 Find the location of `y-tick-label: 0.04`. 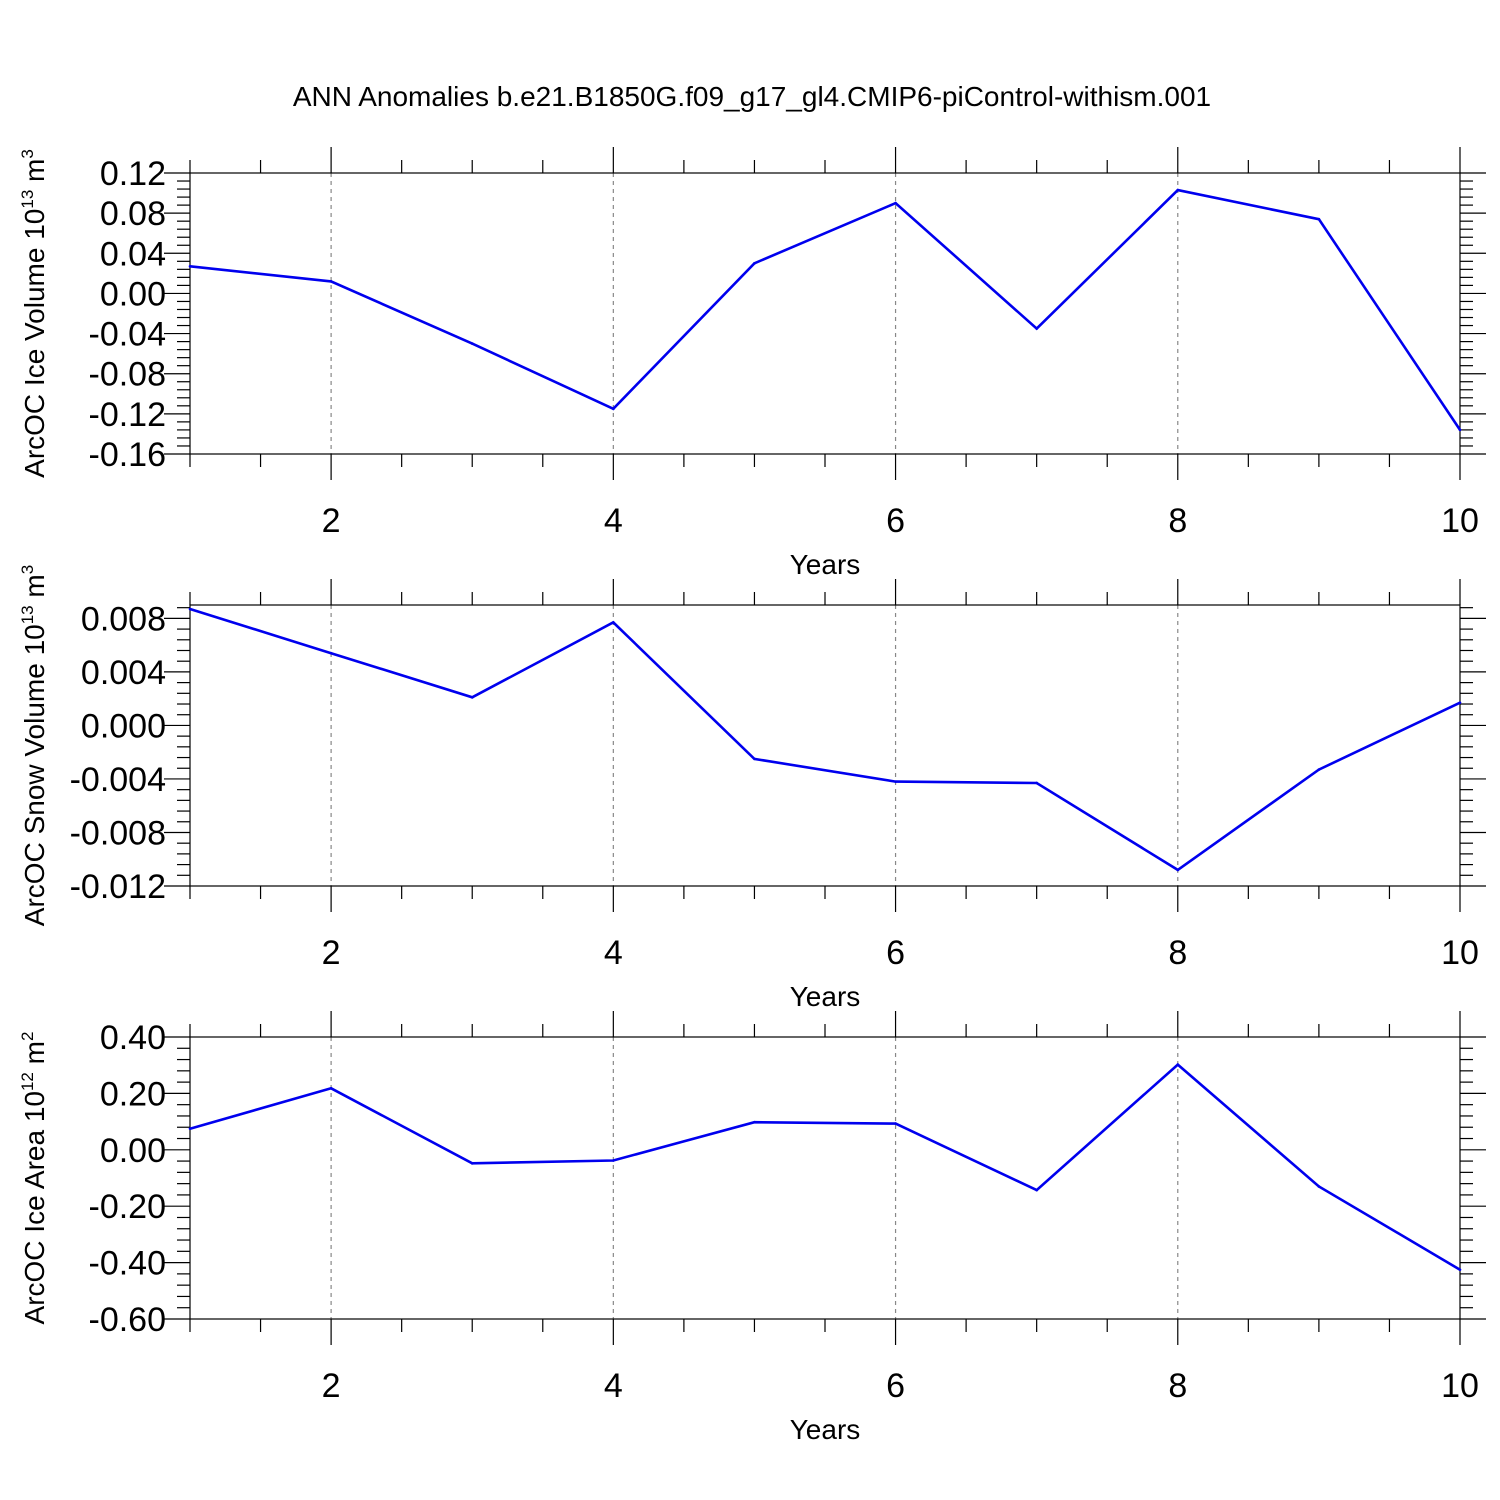

y-tick-label: 0.04 is located at coordinates (133, 254).